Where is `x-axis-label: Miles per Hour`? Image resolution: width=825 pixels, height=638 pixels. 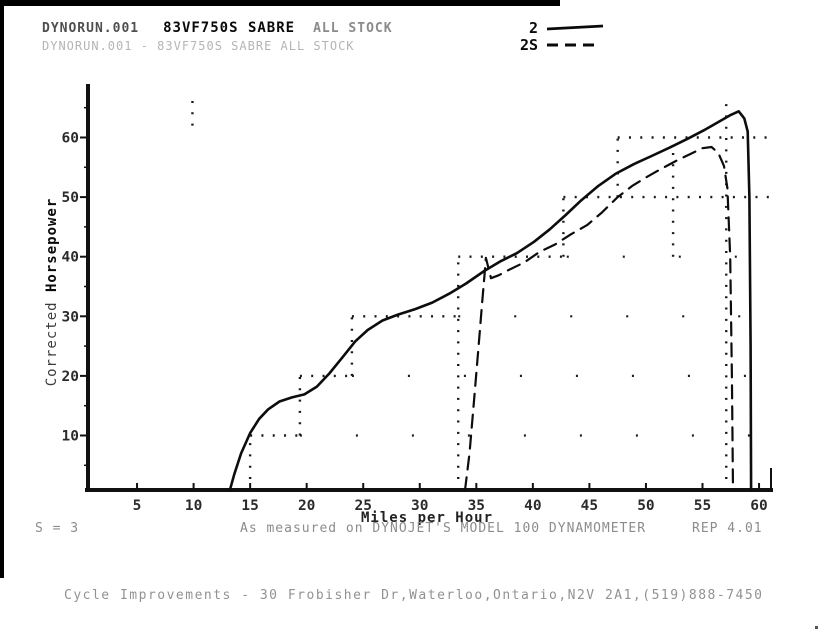 x-axis-label: Miles per Hour is located at coordinates (427, 518).